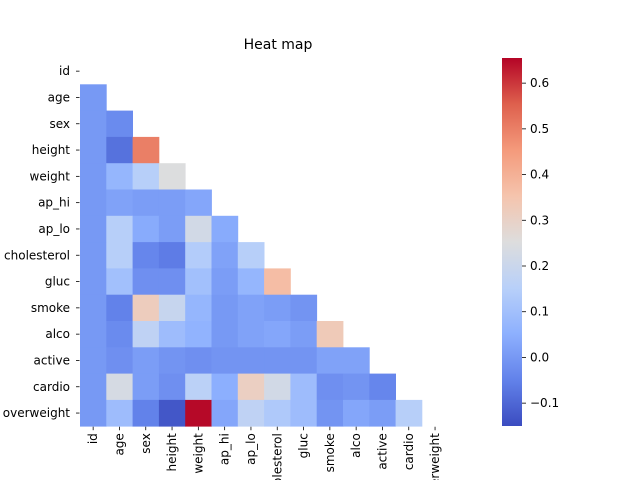  What do you see at coordinates (146, 413) in the screenshot?
I see `heatmap-cell-overweight-sex` at bounding box center [146, 413].